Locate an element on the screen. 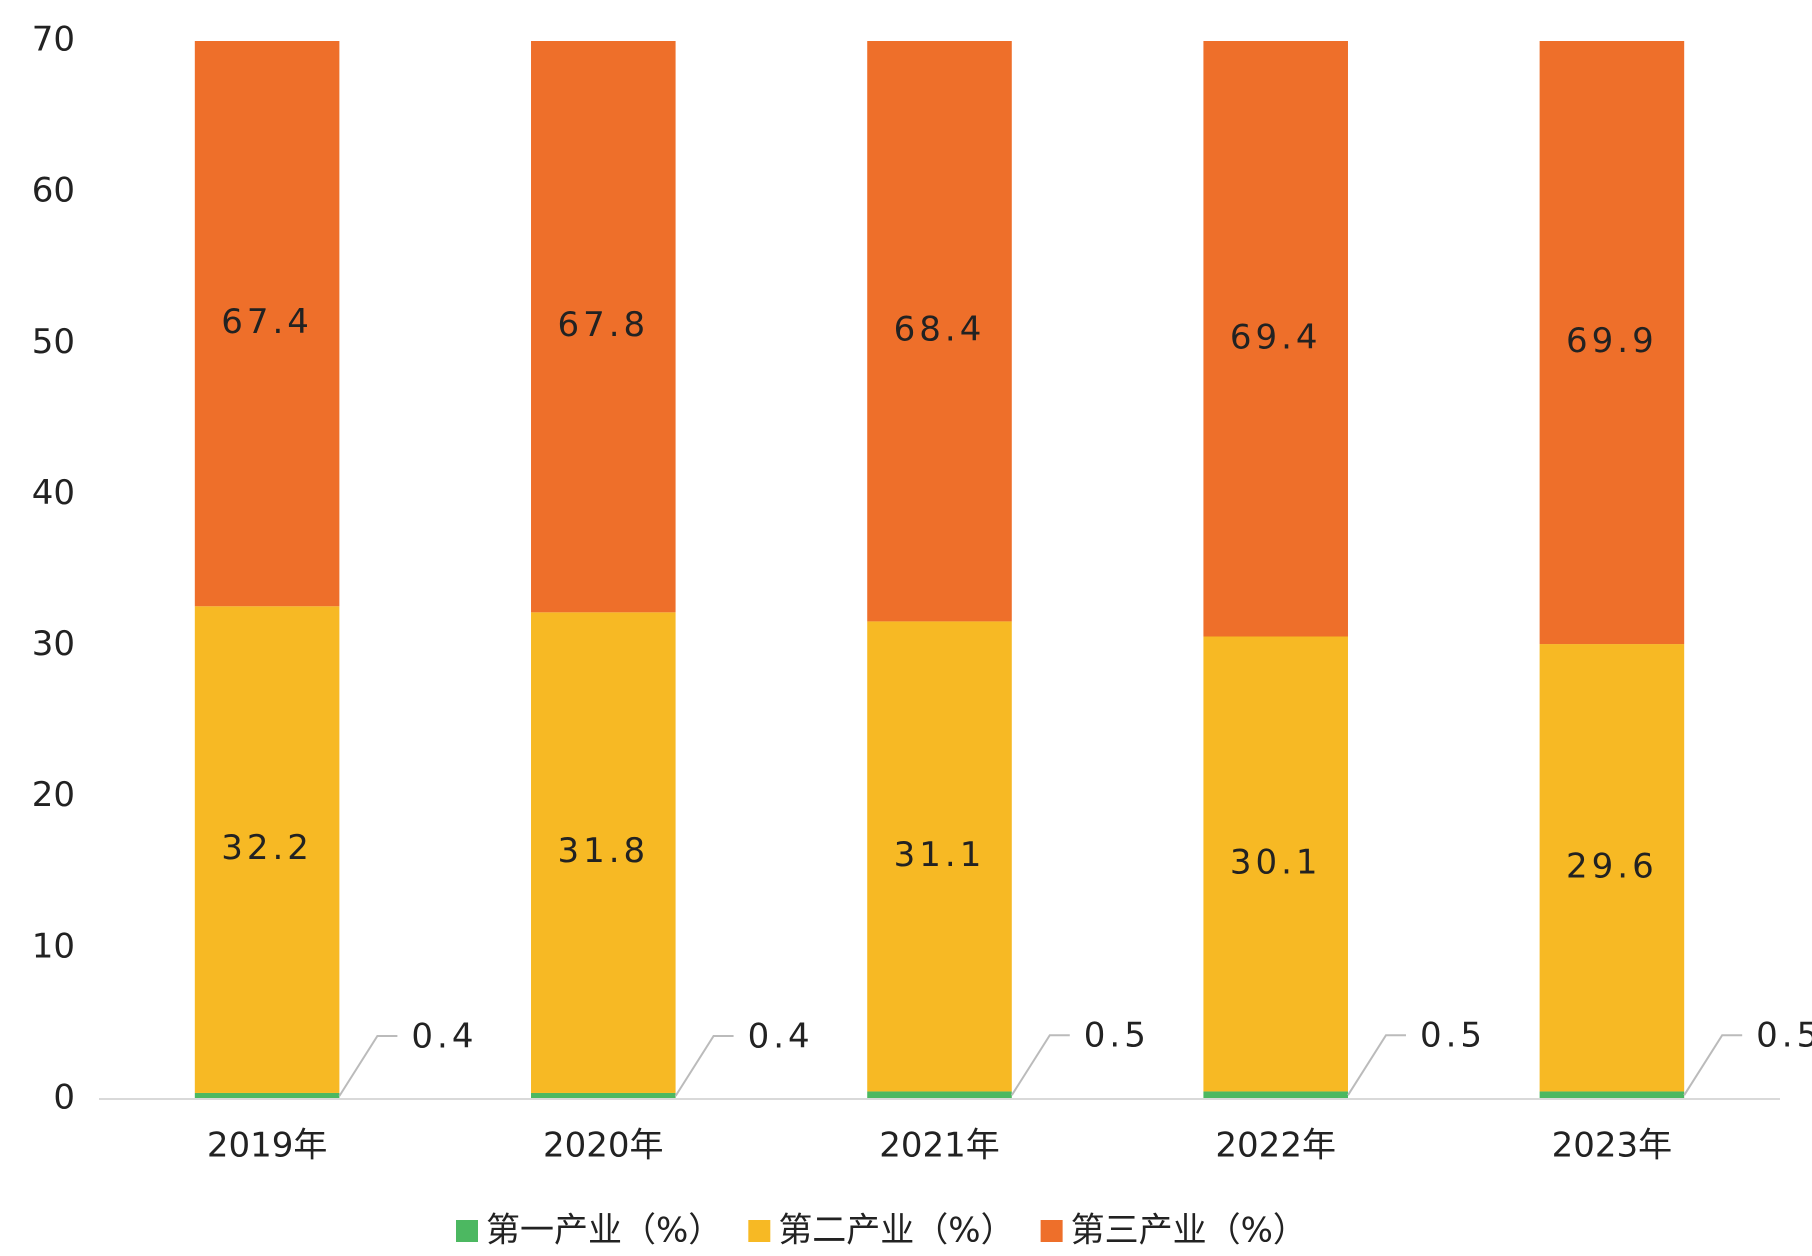 The height and width of the screenshot is (1256, 1812). data-label: 29.6 is located at coordinates (1612, 866).